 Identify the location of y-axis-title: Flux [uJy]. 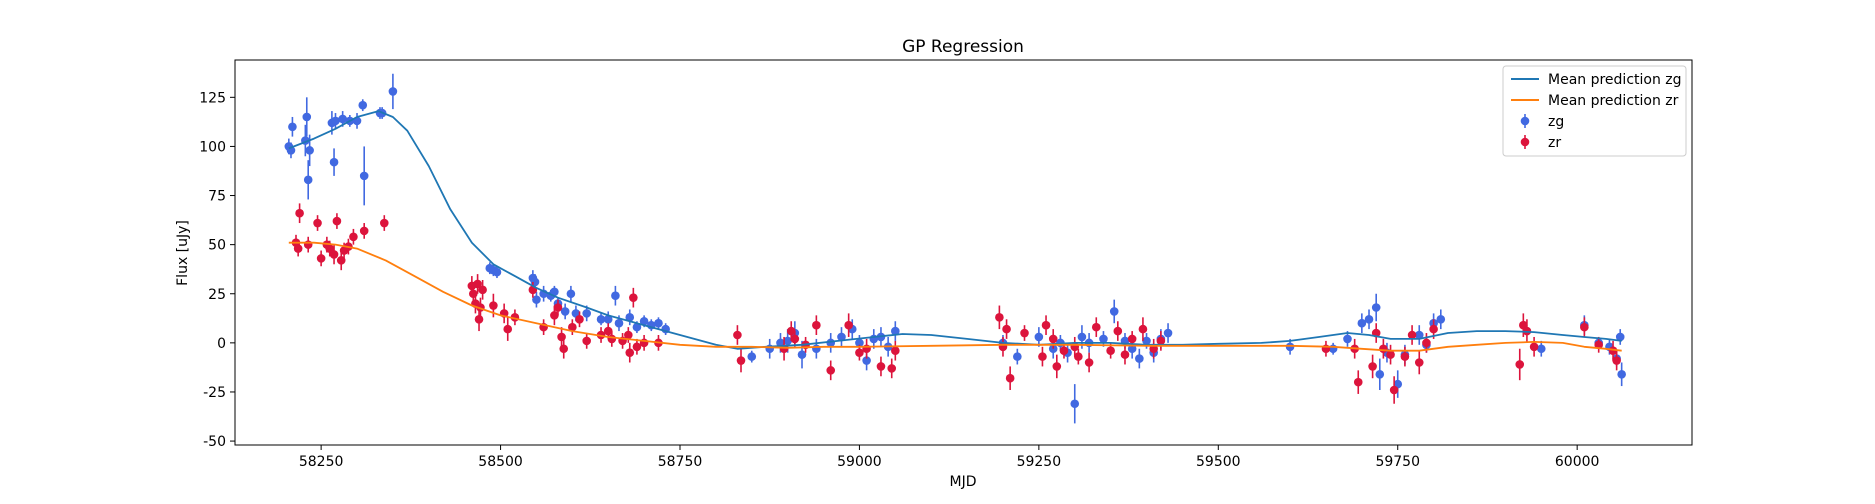
(183, 253).